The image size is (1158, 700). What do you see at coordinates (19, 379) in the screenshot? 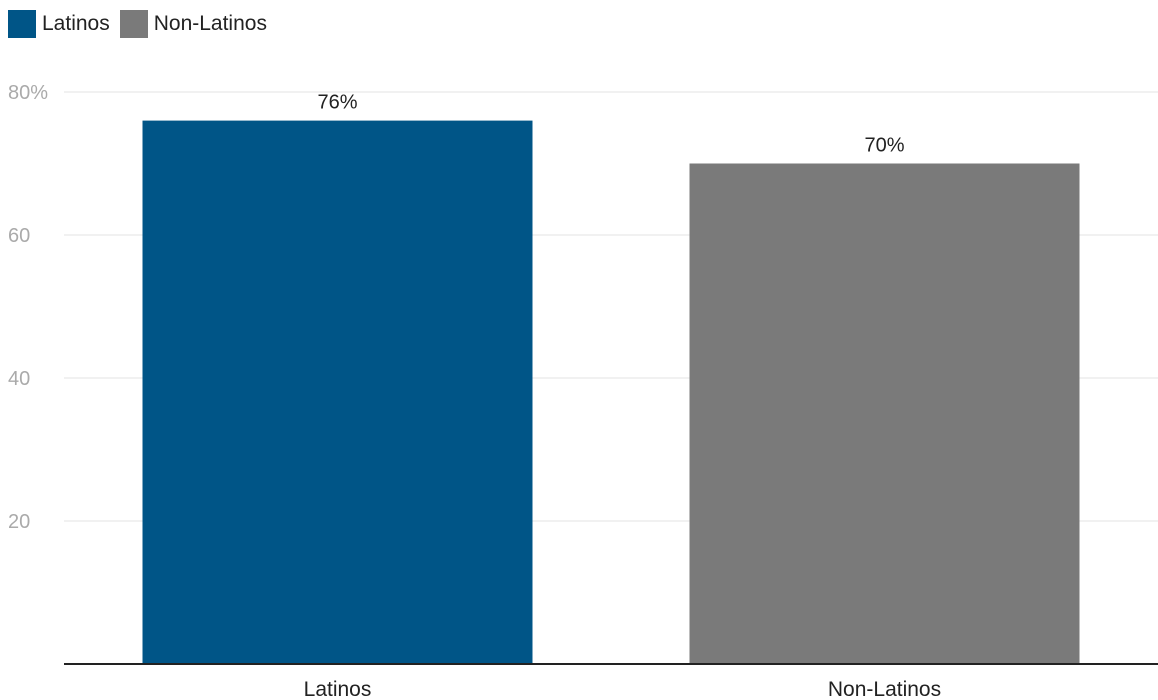
I see `y-tick-label: 40` at bounding box center [19, 379].